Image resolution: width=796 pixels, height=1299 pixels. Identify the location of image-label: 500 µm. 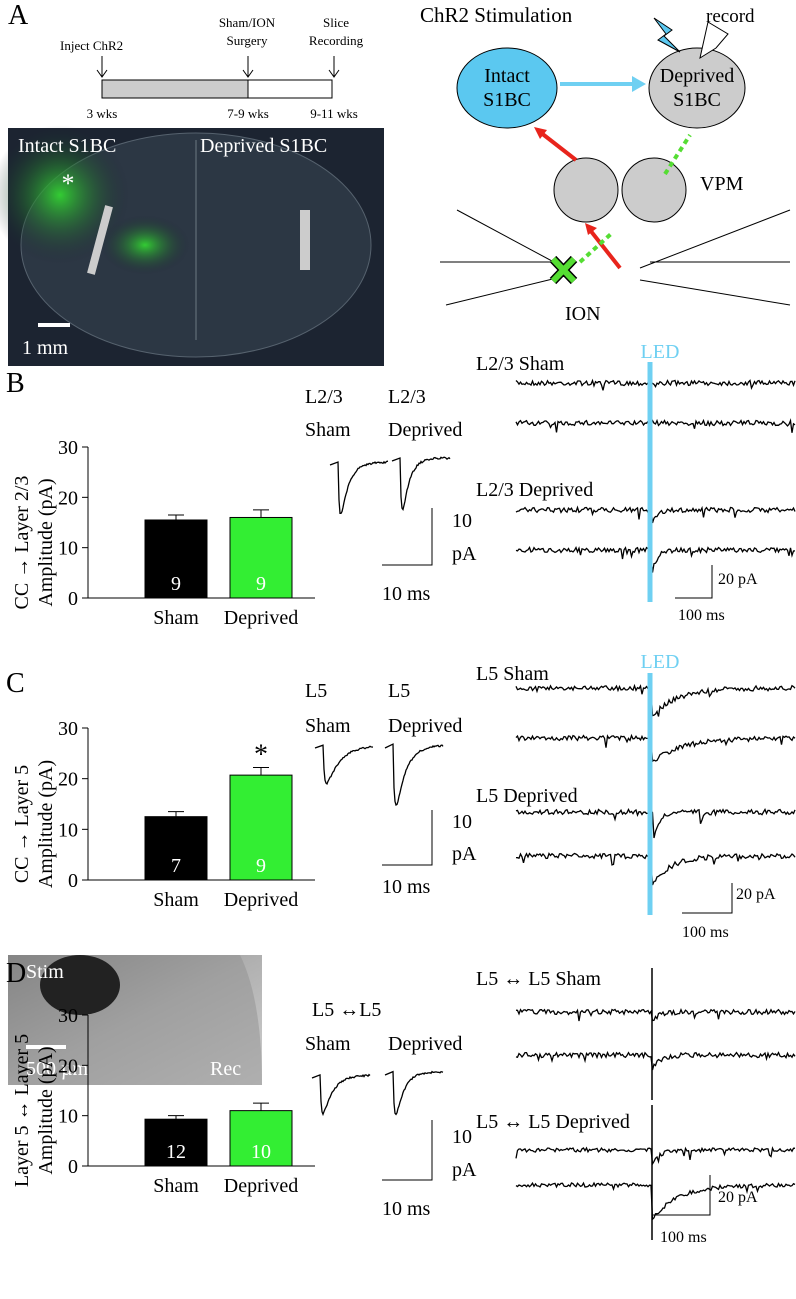
(57, 1069).